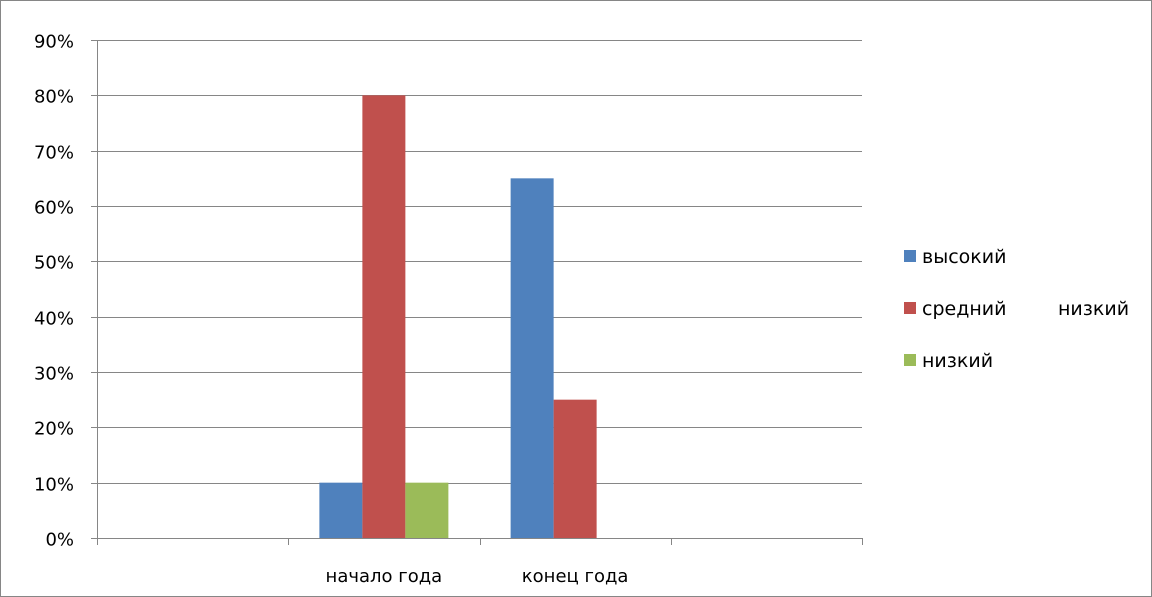 Image resolution: width=1152 pixels, height=597 pixels. Describe the element at coordinates (54, 319) in the screenshot. I see `y-tick-label-40: 40%` at that location.